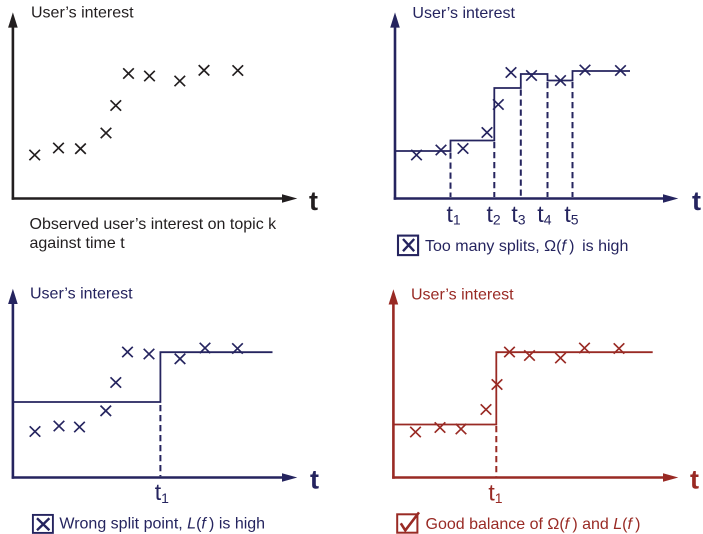 The image size is (703, 534). What do you see at coordinates (494, 214) in the screenshot?
I see `svg-text: t2` at bounding box center [494, 214].